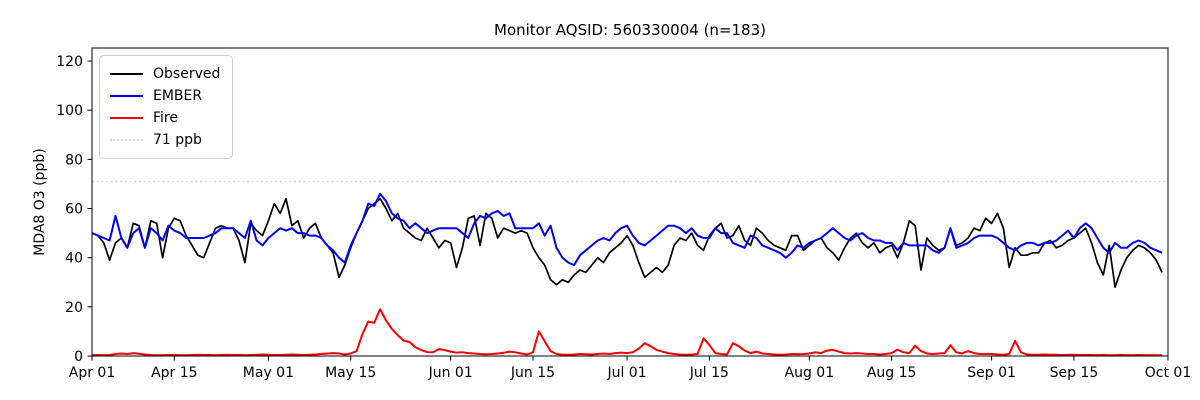 The width and height of the screenshot is (1200, 400). What do you see at coordinates (174, 373) in the screenshot?
I see `x-tick-label: Apr 15` at bounding box center [174, 373].